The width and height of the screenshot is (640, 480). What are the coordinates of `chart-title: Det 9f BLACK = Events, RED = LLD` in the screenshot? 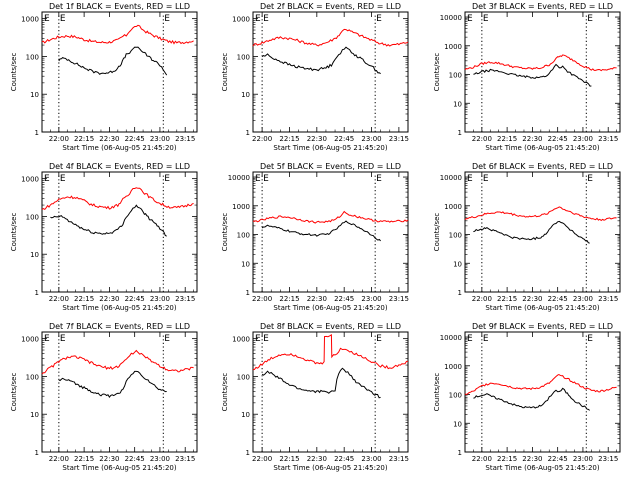 It's located at (542, 326).